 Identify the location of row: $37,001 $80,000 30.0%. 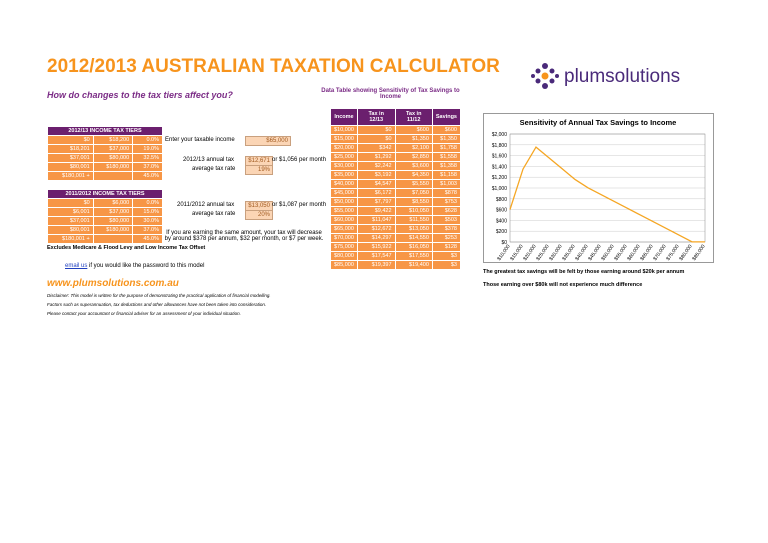
(105, 221).